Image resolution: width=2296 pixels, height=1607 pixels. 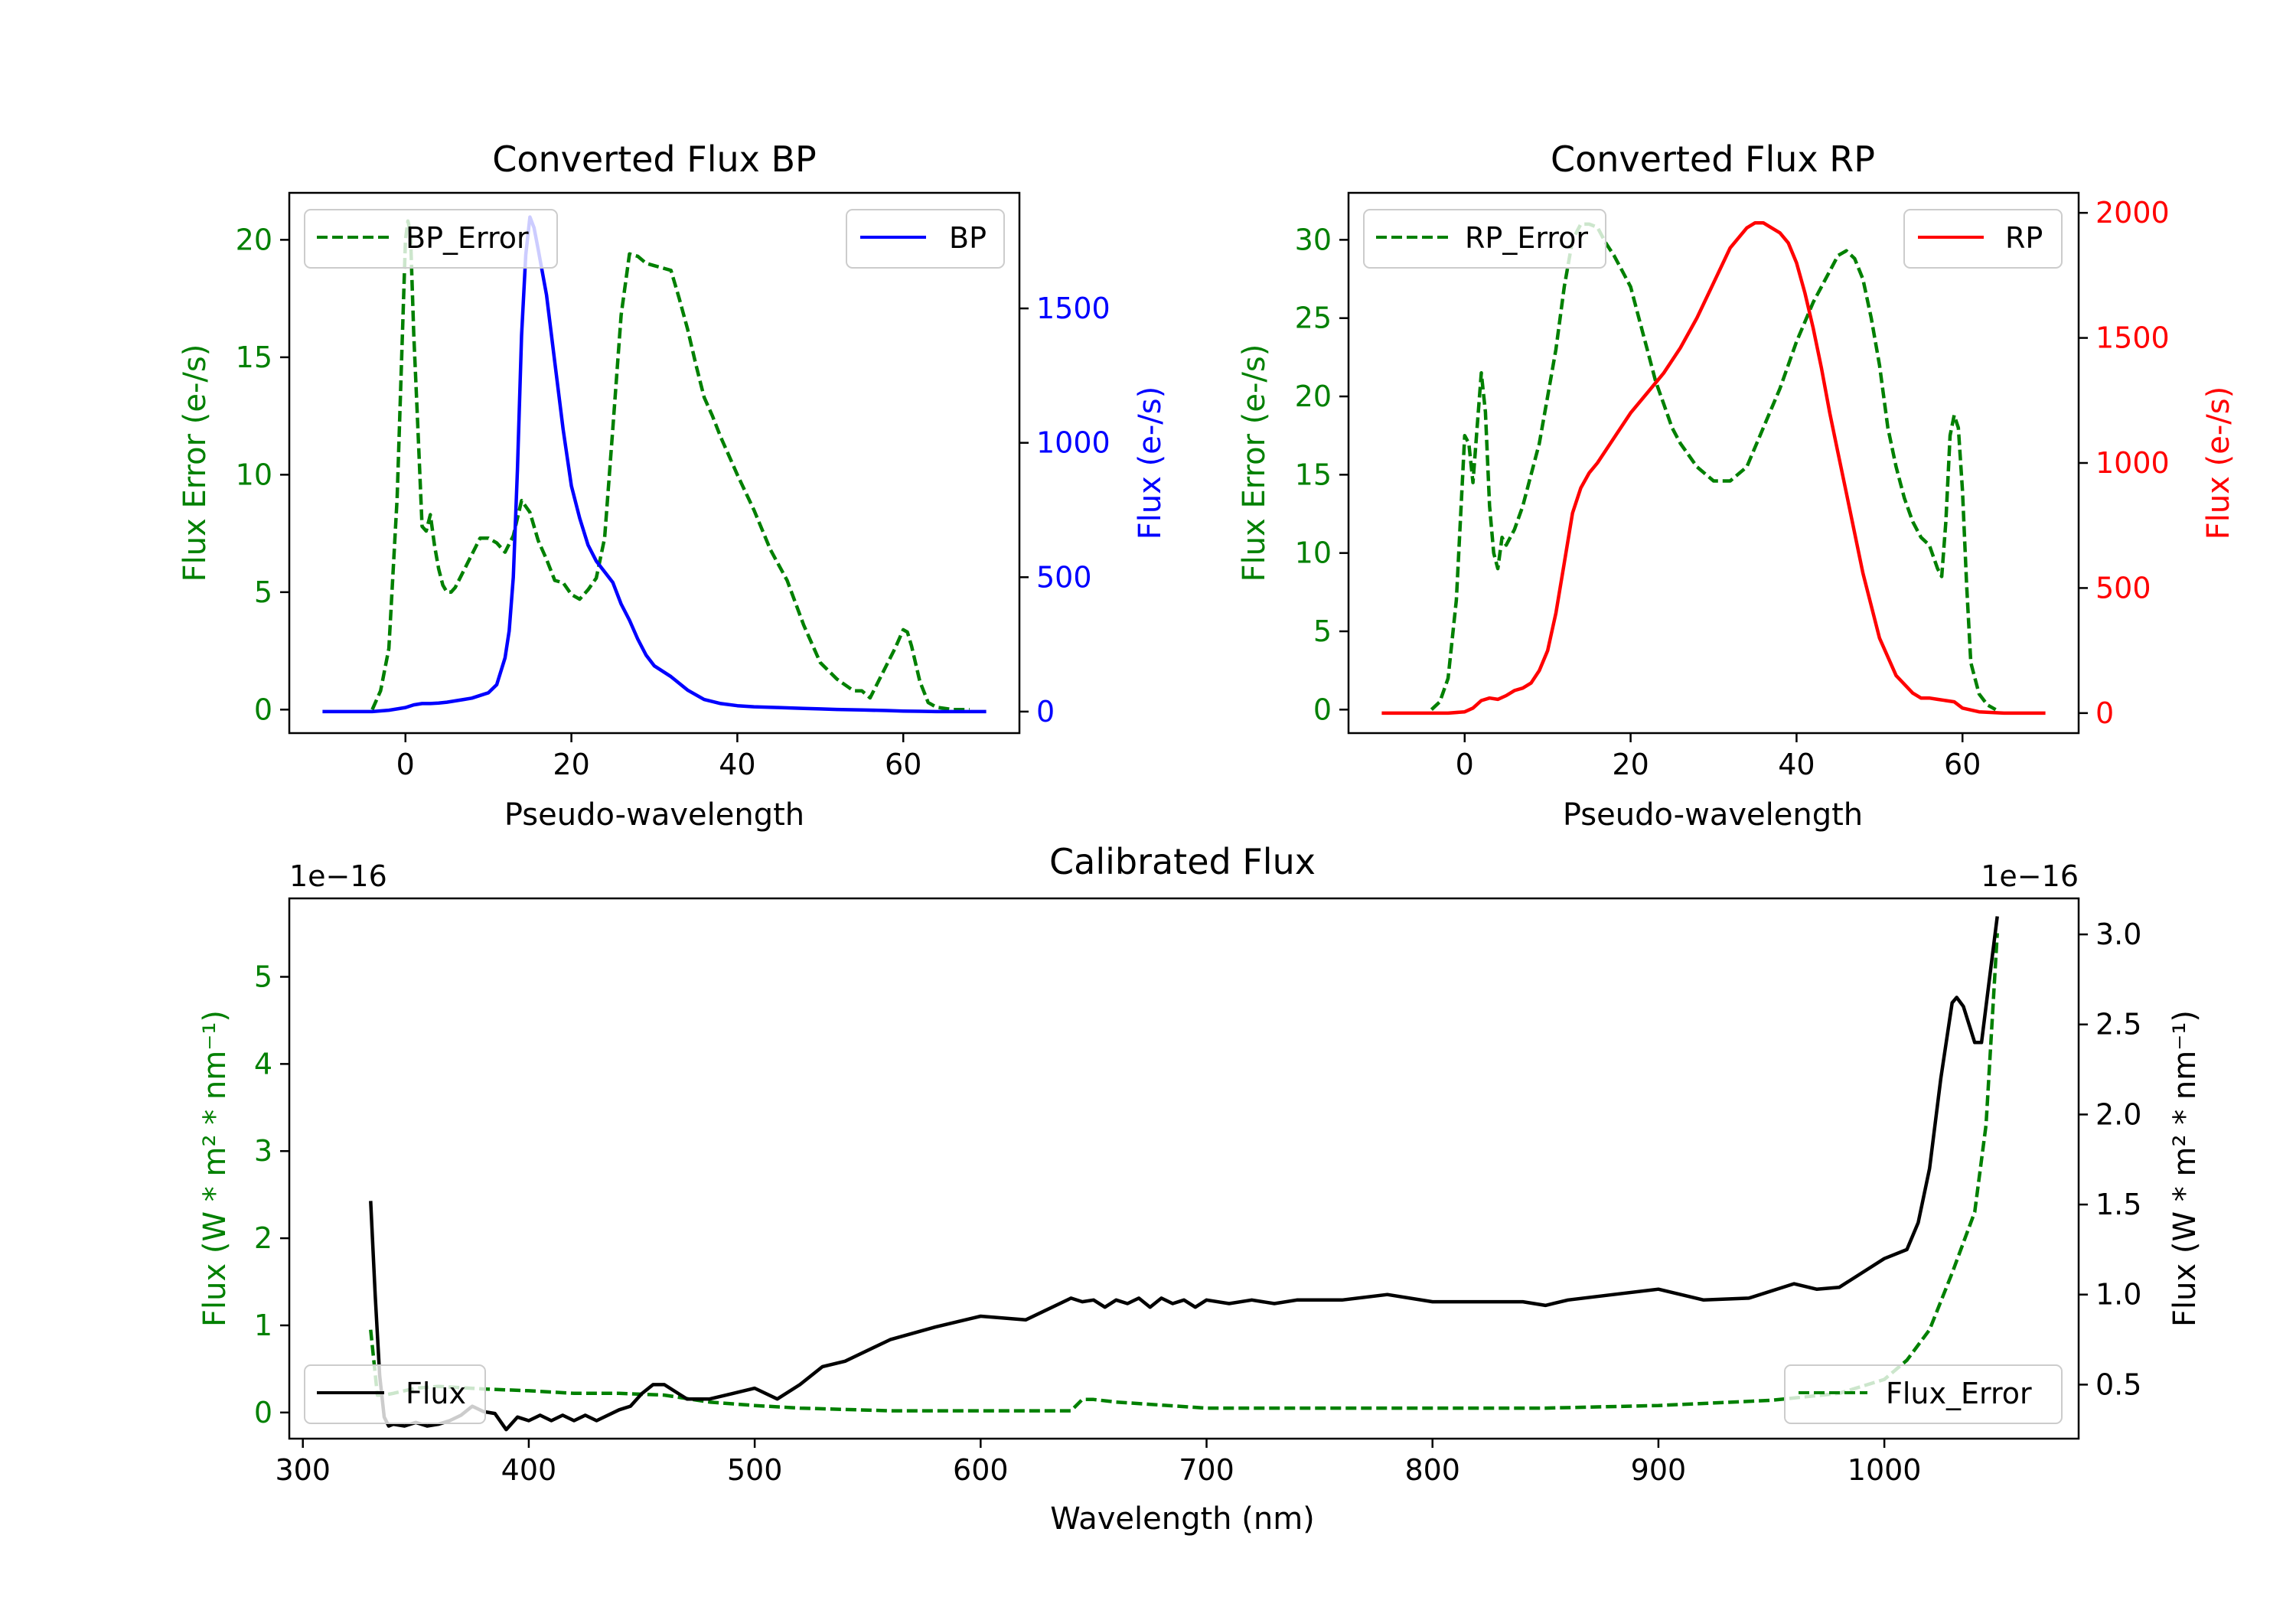 What do you see at coordinates (338, 876) in the screenshot?
I see `cal-offset-left: 1e−16` at bounding box center [338, 876].